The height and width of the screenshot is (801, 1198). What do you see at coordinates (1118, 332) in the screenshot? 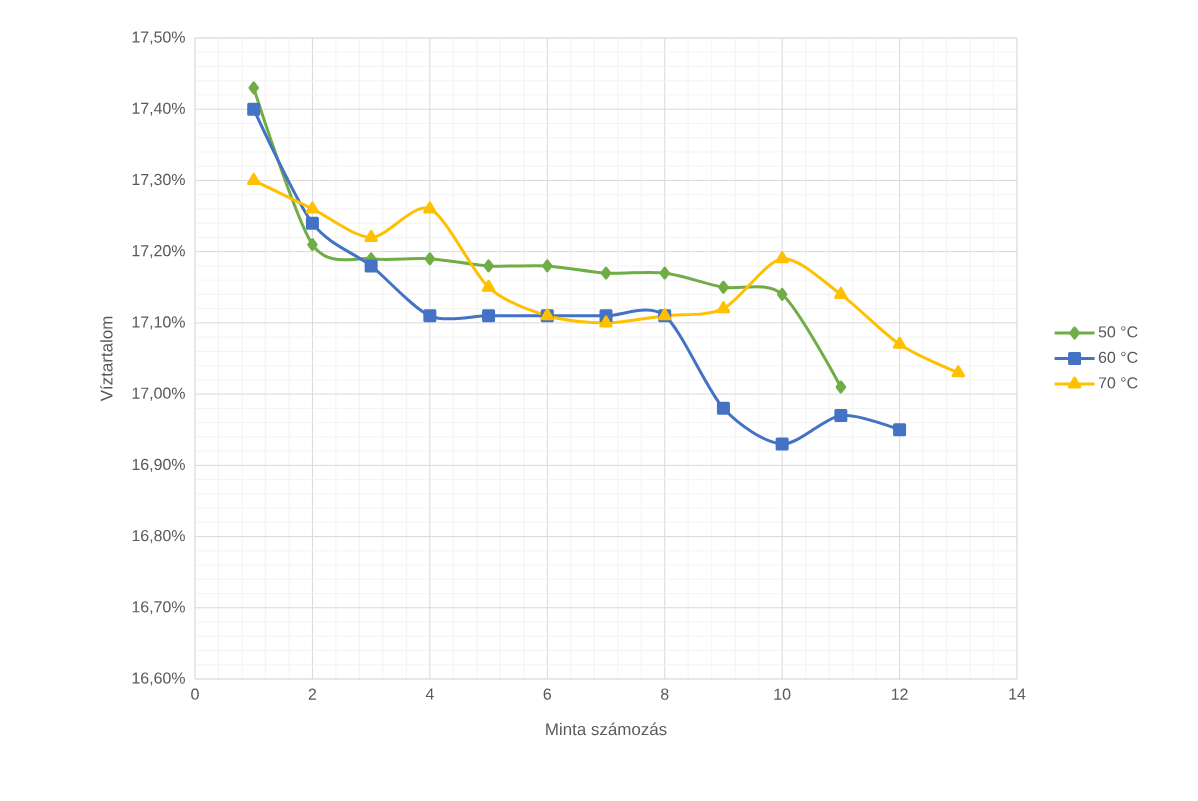
I see `legend-label: 50 °C` at bounding box center [1118, 332].